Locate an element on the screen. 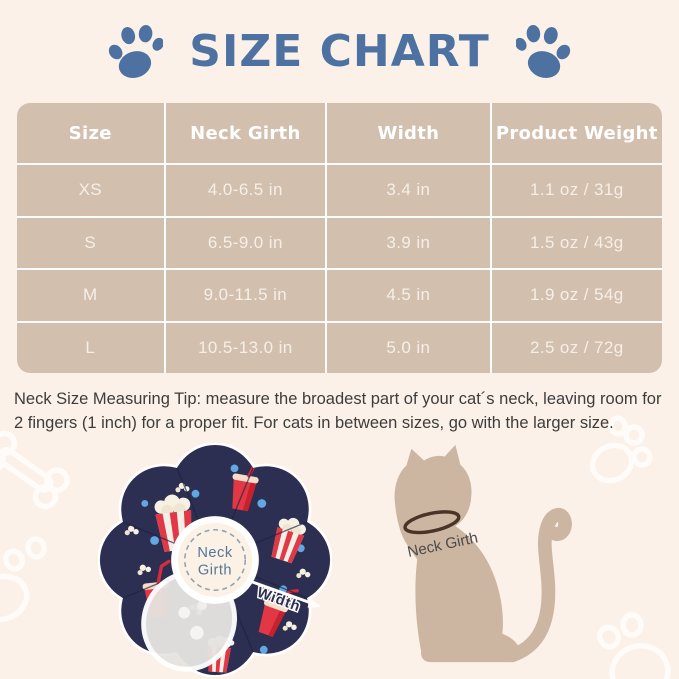 Image resolution: width=679 pixels, height=679 pixels. table-cell: XS is located at coordinates (90, 190).